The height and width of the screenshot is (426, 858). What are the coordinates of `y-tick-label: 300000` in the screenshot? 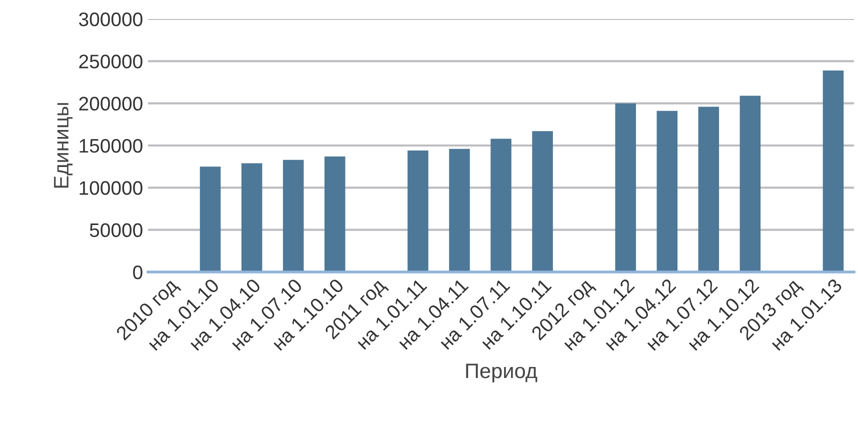 It's located at (110, 19).